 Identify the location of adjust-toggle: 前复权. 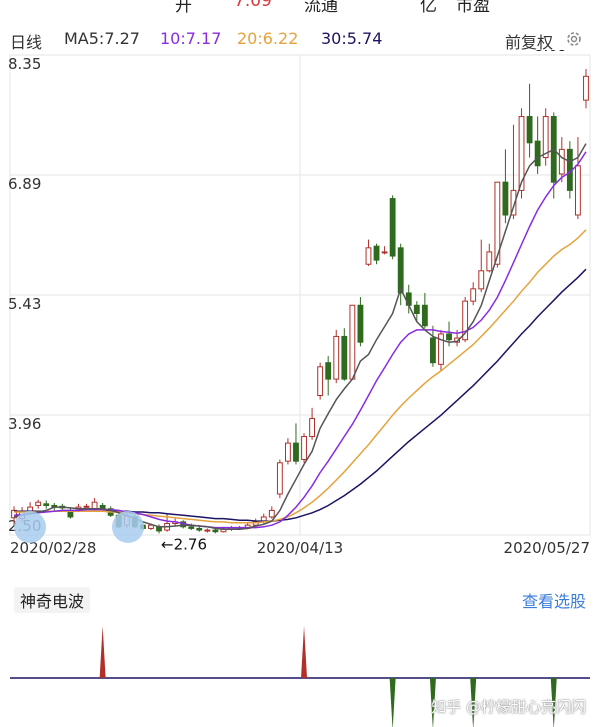
(529, 42).